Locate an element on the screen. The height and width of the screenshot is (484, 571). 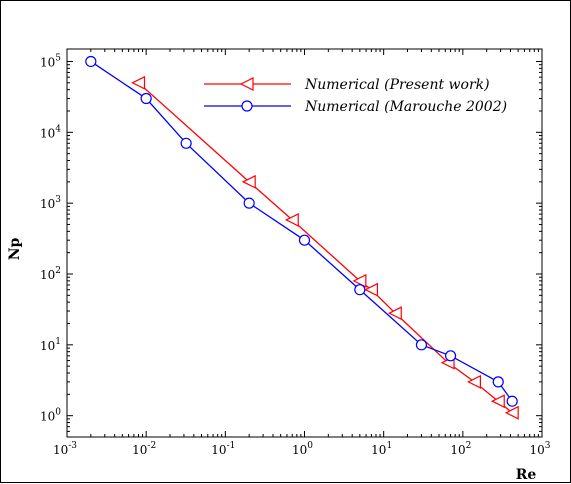
x-tick-label: 10⁻³ is located at coordinates (65, 449).